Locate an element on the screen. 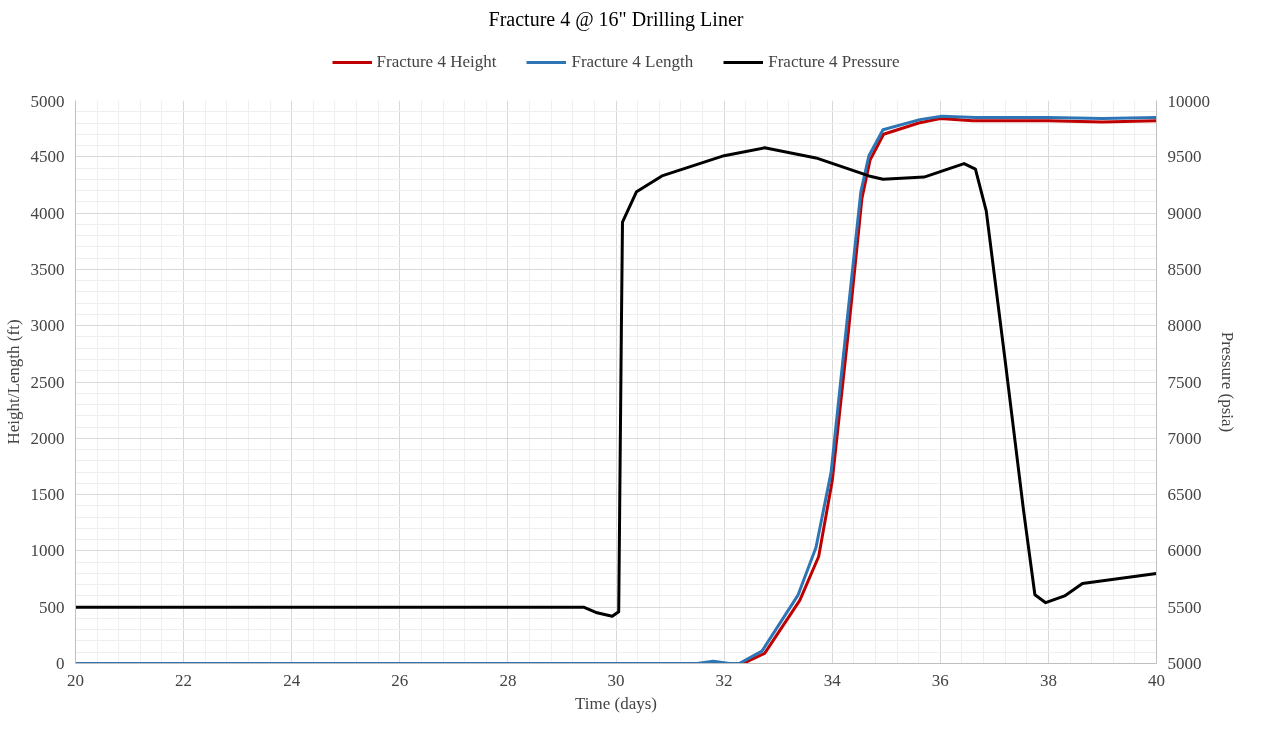 This screenshot has height=750, width=1265. y-tick-label: 5000 is located at coordinates (47, 101).